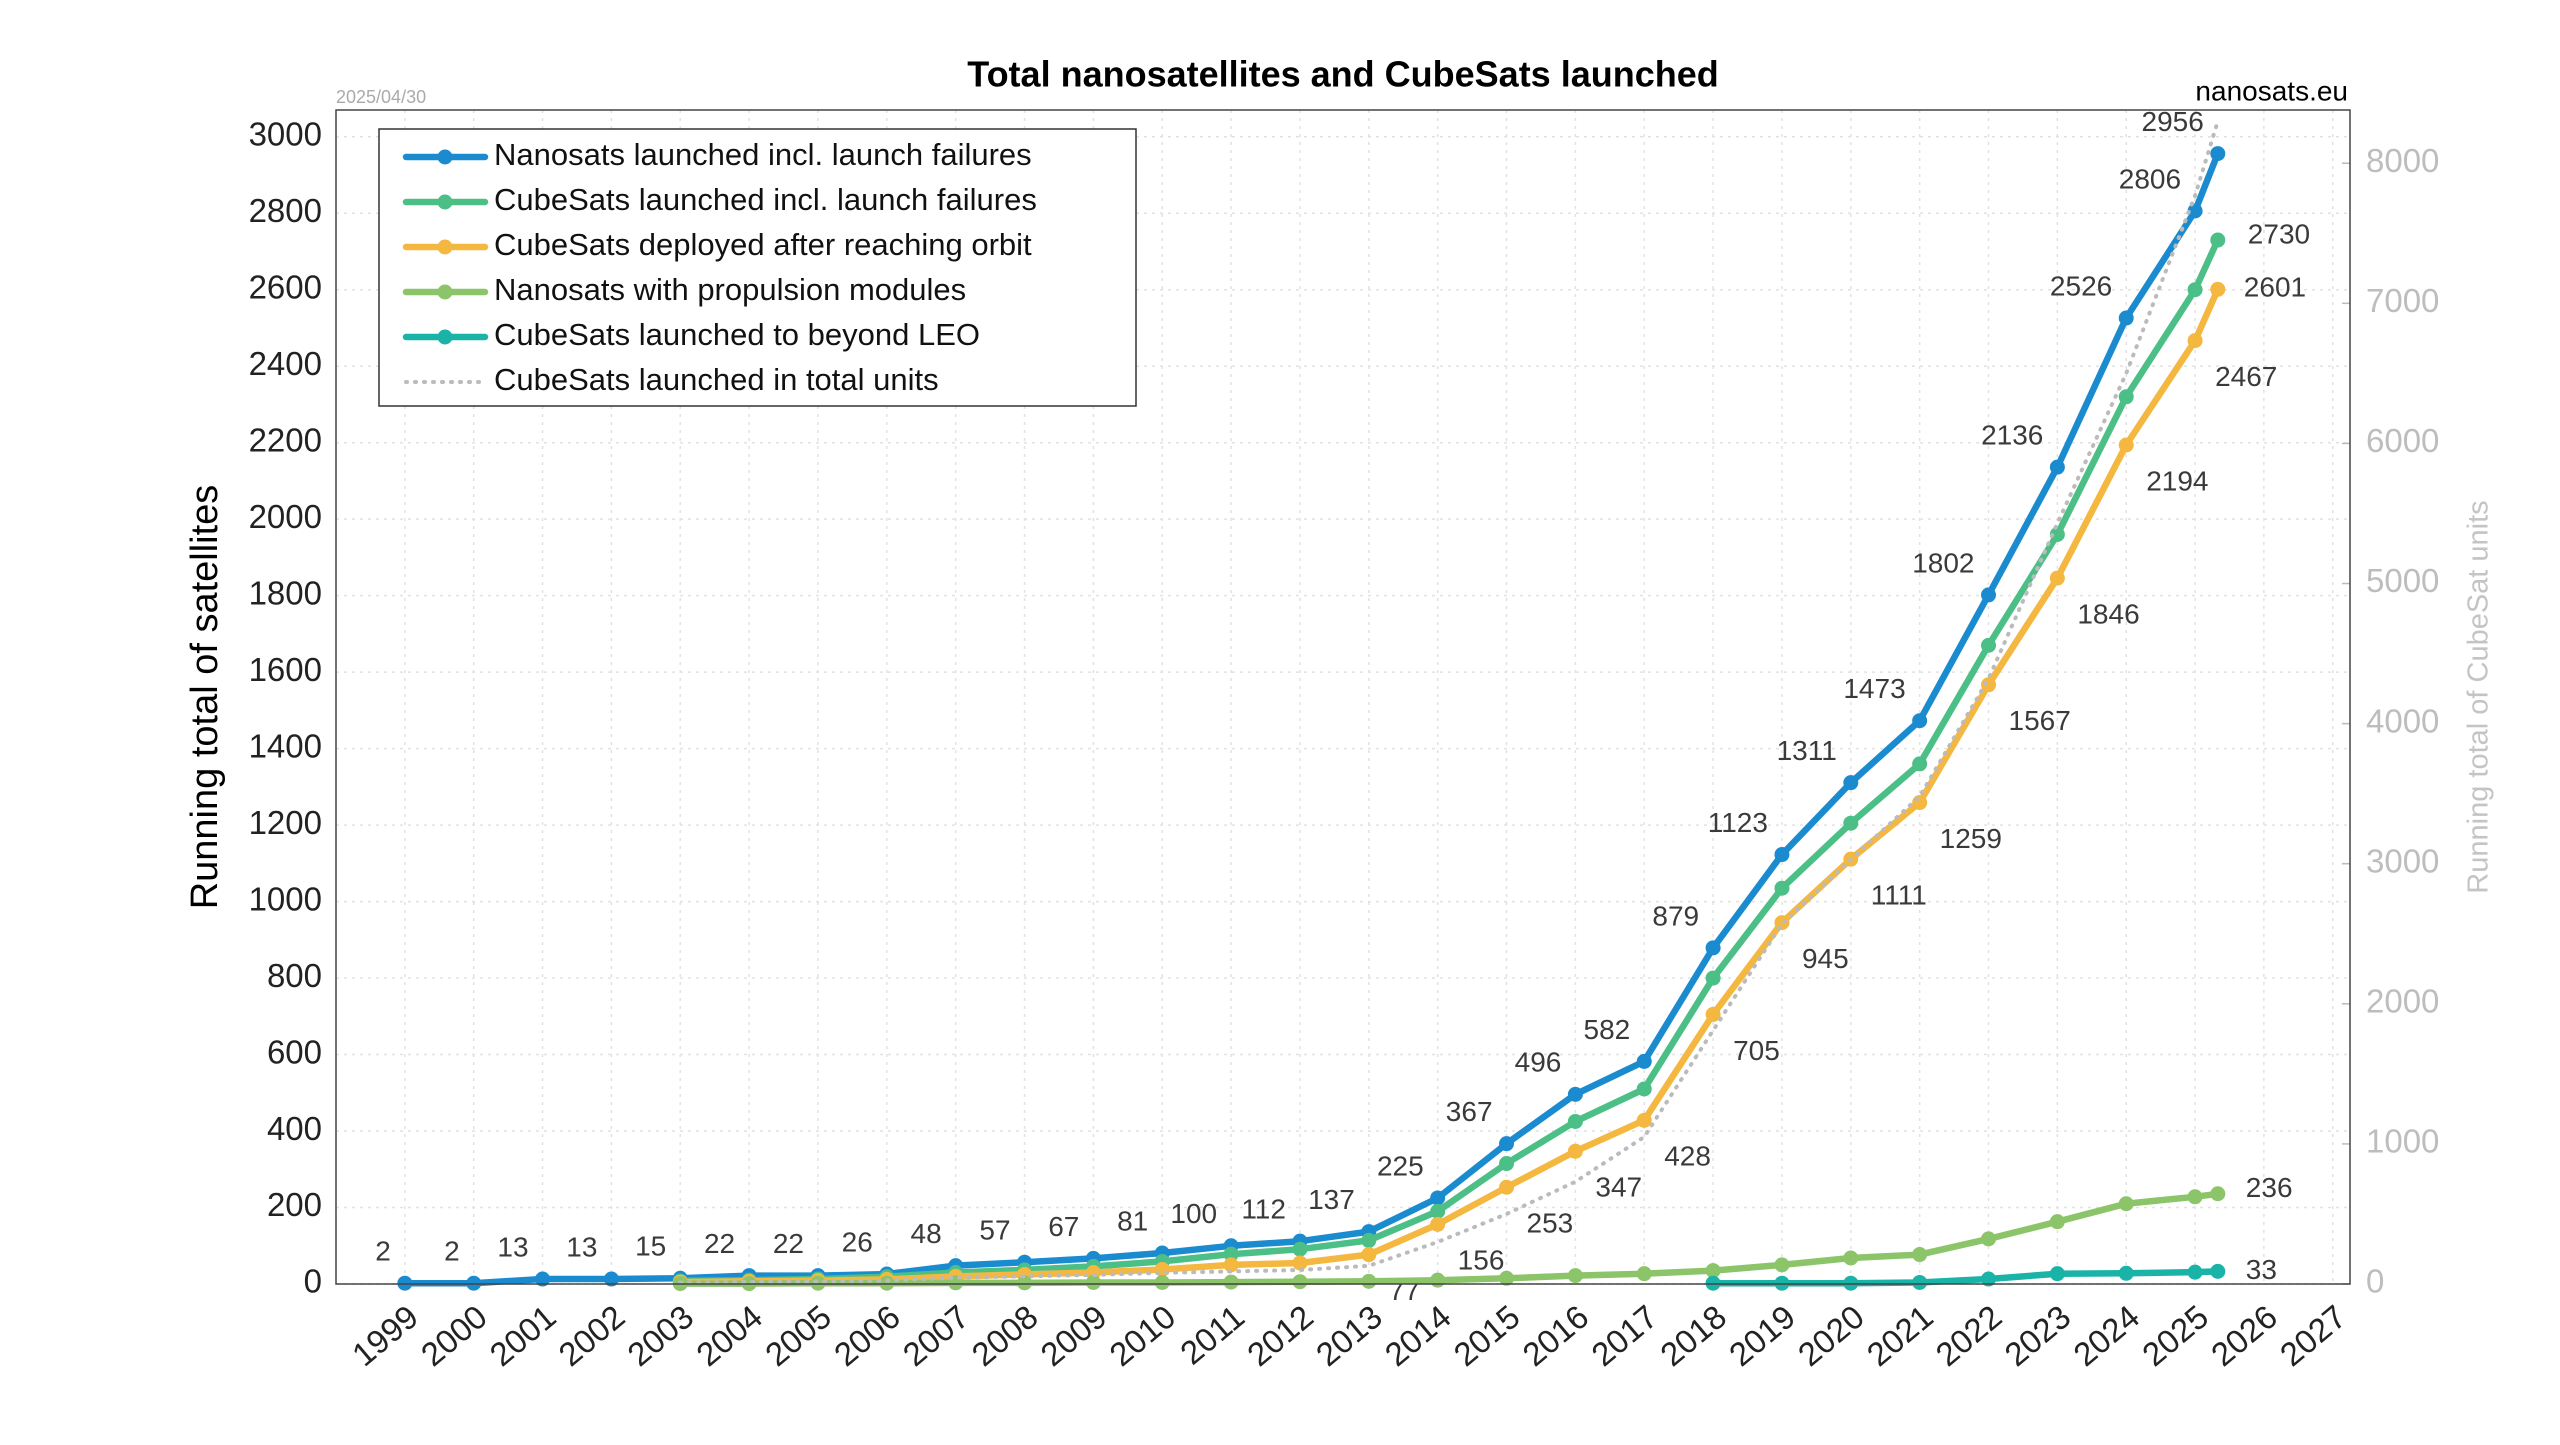 The width and height of the screenshot is (2560, 1445). I want to click on x-tick-label: 1999, so click(385, 1336).